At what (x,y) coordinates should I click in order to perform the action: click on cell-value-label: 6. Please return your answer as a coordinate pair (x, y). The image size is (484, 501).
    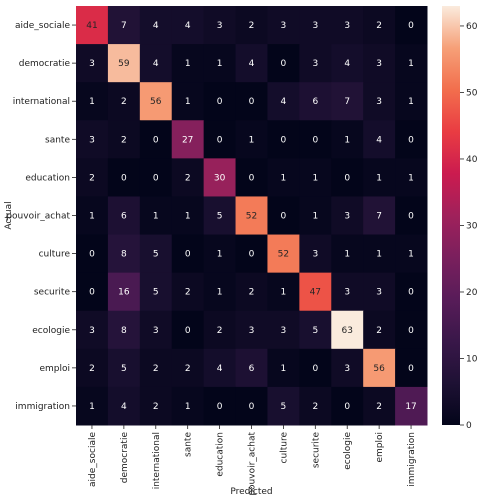
    Looking at the image, I should click on (124, 217).